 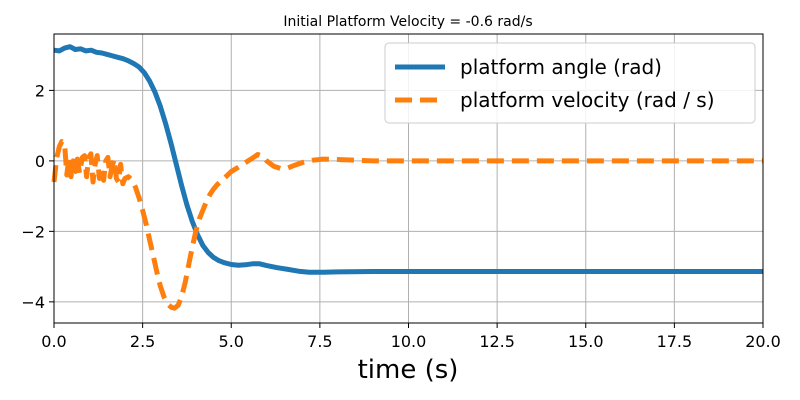 I want to click on x-tick-label: 12.5, so click(x=497, y=341).